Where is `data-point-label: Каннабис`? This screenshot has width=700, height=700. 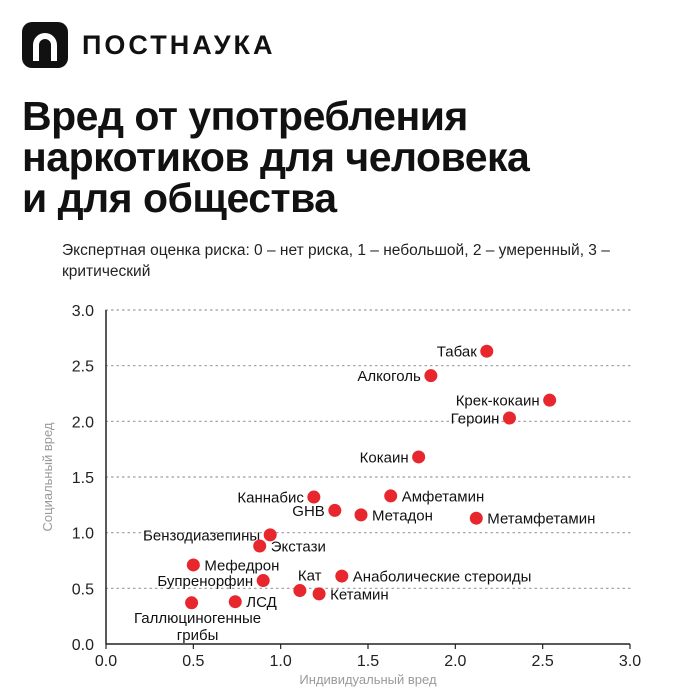
data-point-label: Каннабис is located at coordinates (270, 498).